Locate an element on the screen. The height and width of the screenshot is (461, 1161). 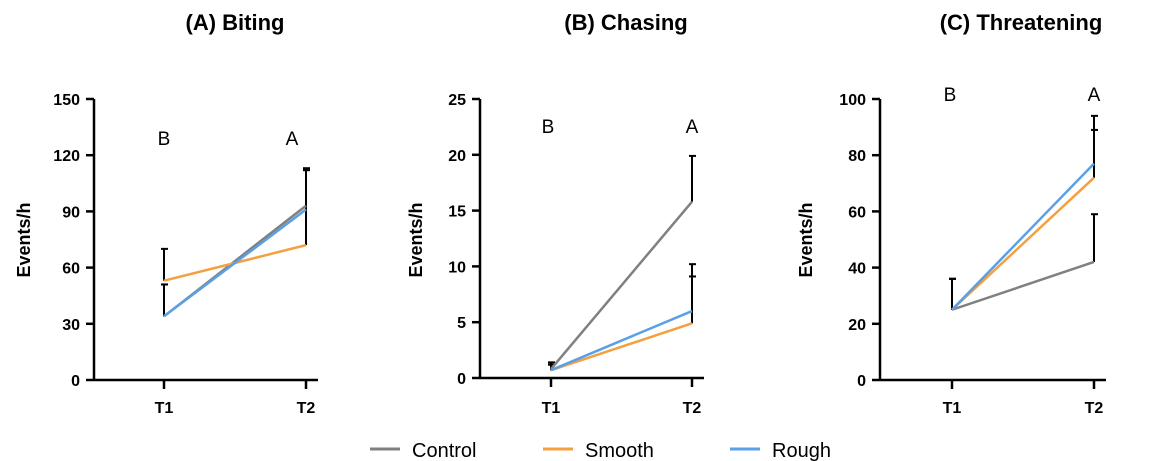
chart-title: (B) Chasing is located at coordinates (625, 22).